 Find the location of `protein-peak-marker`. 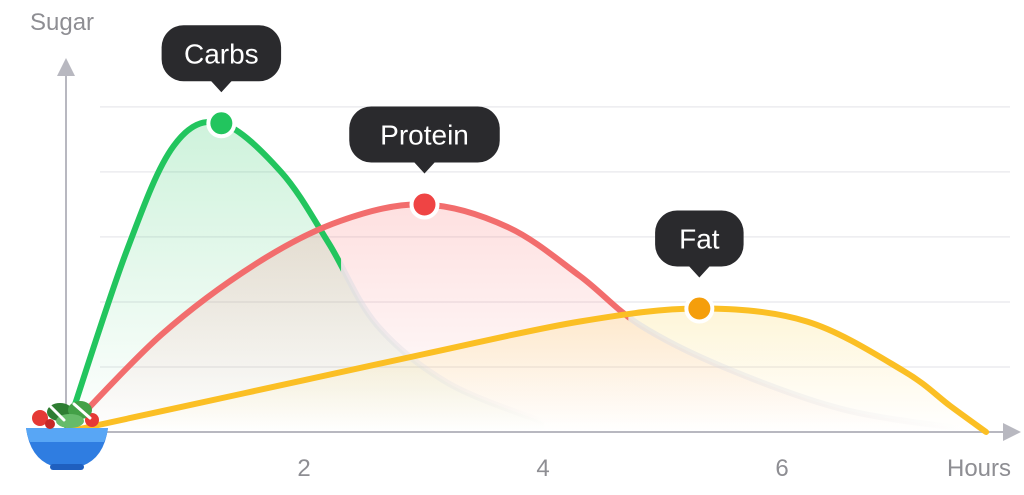

protein-peak-marker is located at coordinates (424, 204).